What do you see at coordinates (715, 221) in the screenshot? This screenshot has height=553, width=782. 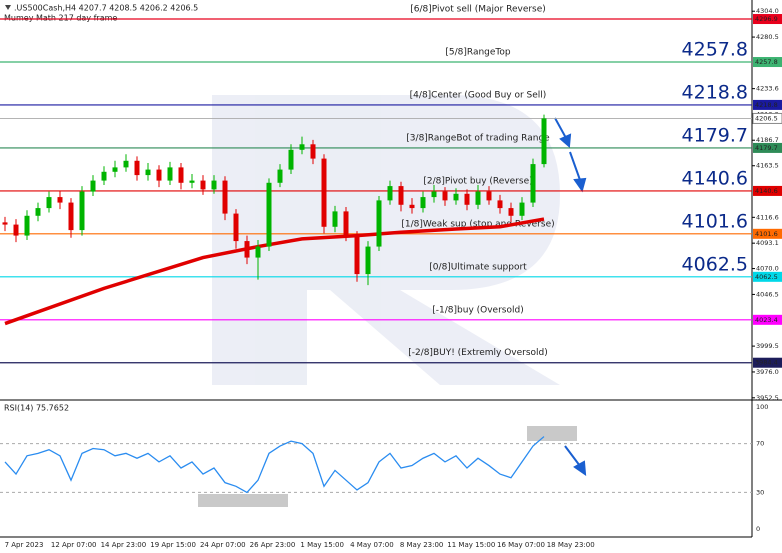 I see `level-value: 4101.6` at bounding box center [715, 221].